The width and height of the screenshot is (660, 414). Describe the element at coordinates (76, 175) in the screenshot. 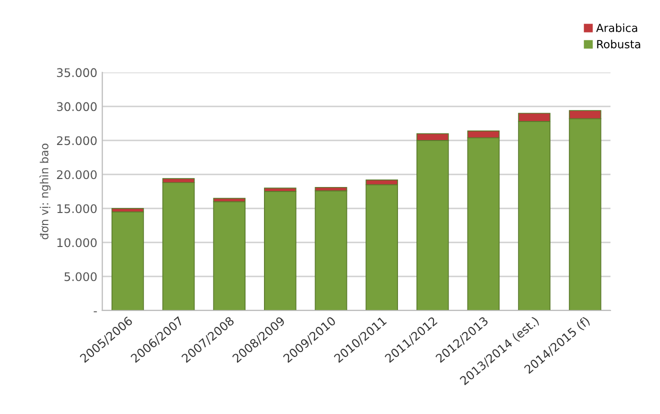

I see `y-tick-label: 20.000` at that location.